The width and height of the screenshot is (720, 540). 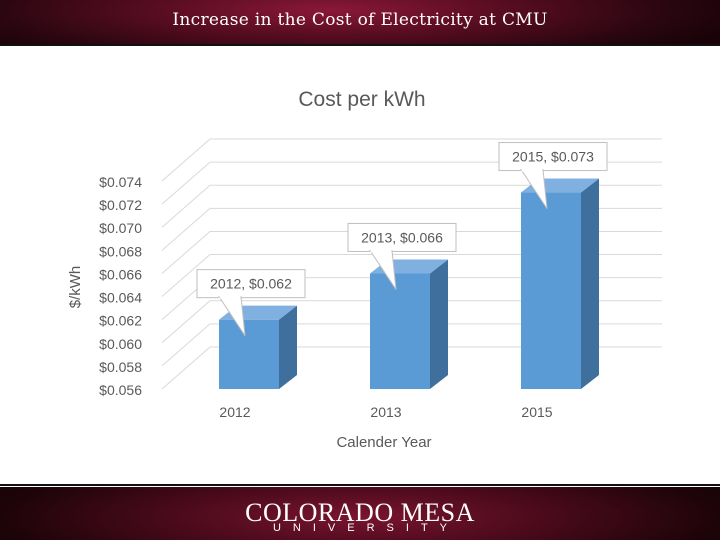 What do you see at coordinates (120, 321) in the screenshot?
I see `y-tick-label: $0.062` at bounding box center [120, 321].